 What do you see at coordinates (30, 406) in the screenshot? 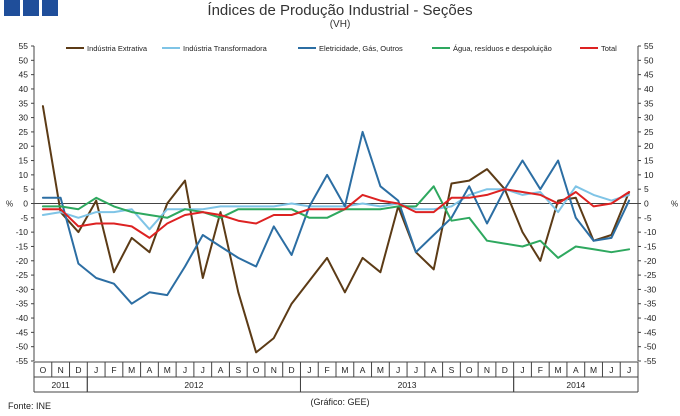
I see `source-note: Fonte: INE` at bounding box center [30, 406].